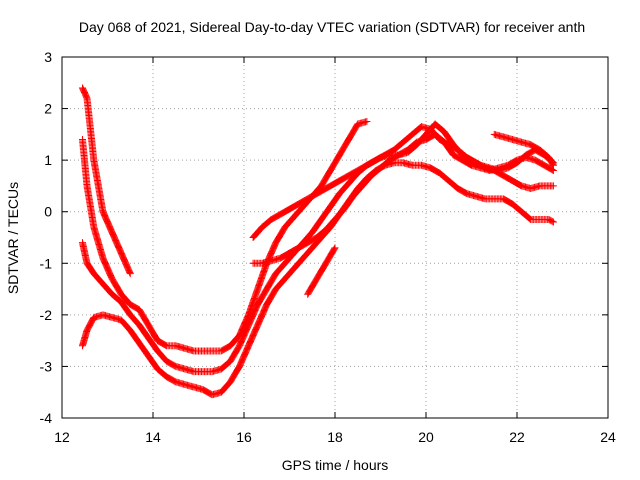 Image resolution: width=640 pixels, height=480 pixels. What do you see at coordinates (46, 263) in the screenshot?
I see `y-tick-label: -1` at bounding box center [46, 263].